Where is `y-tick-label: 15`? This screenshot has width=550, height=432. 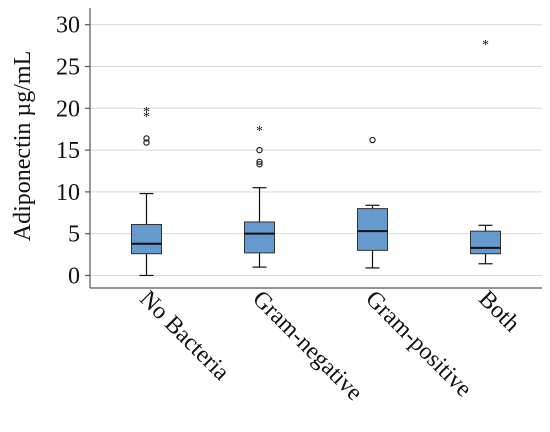 y-tick-label: 15 is located at coordinates (68, 151).